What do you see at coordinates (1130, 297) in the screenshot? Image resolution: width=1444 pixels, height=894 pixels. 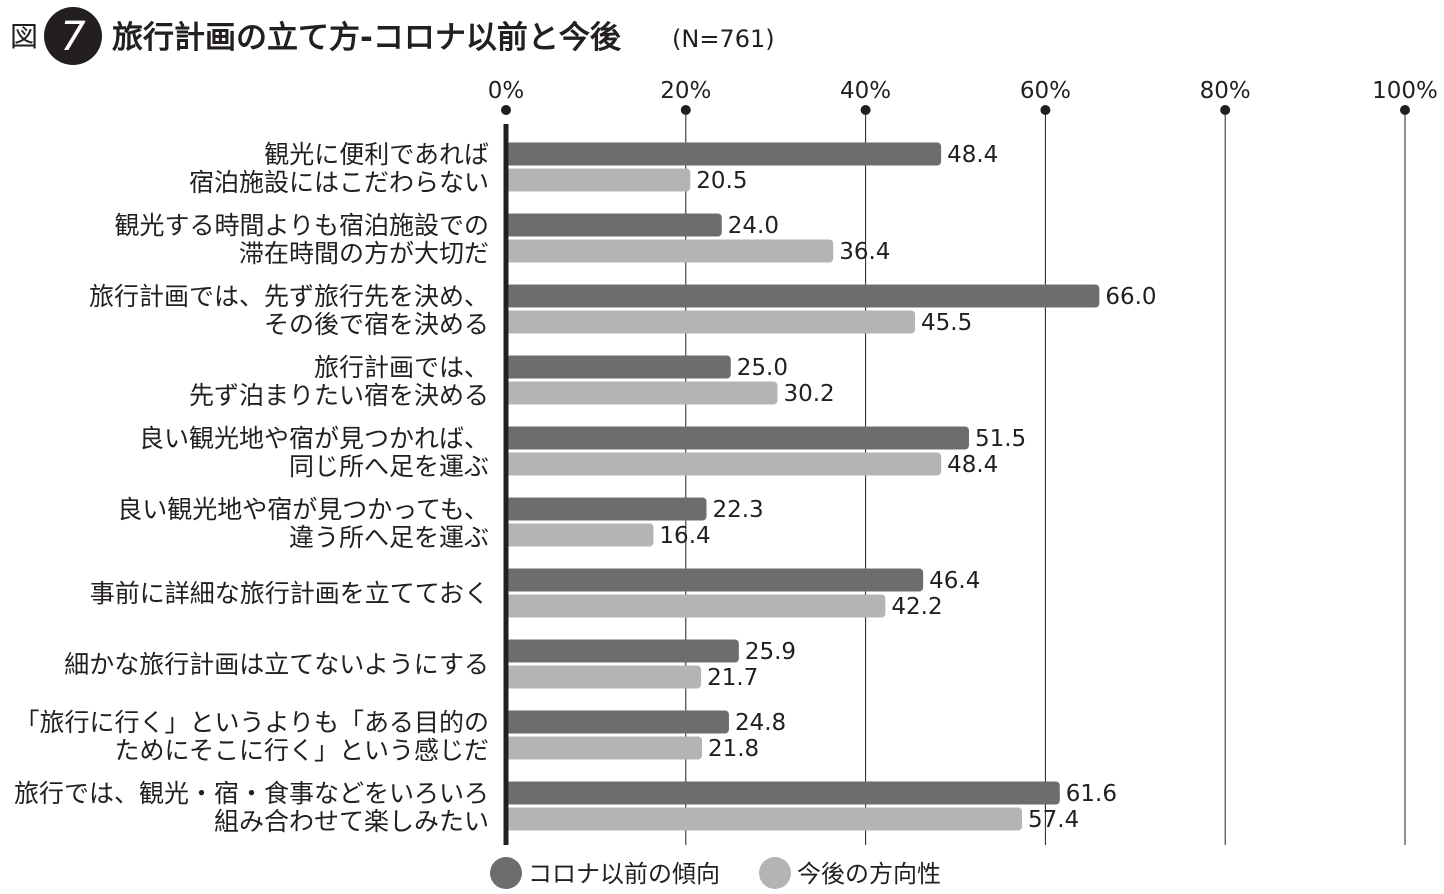 I see `data-label: 66.0` at bounding box center [1130, 297].